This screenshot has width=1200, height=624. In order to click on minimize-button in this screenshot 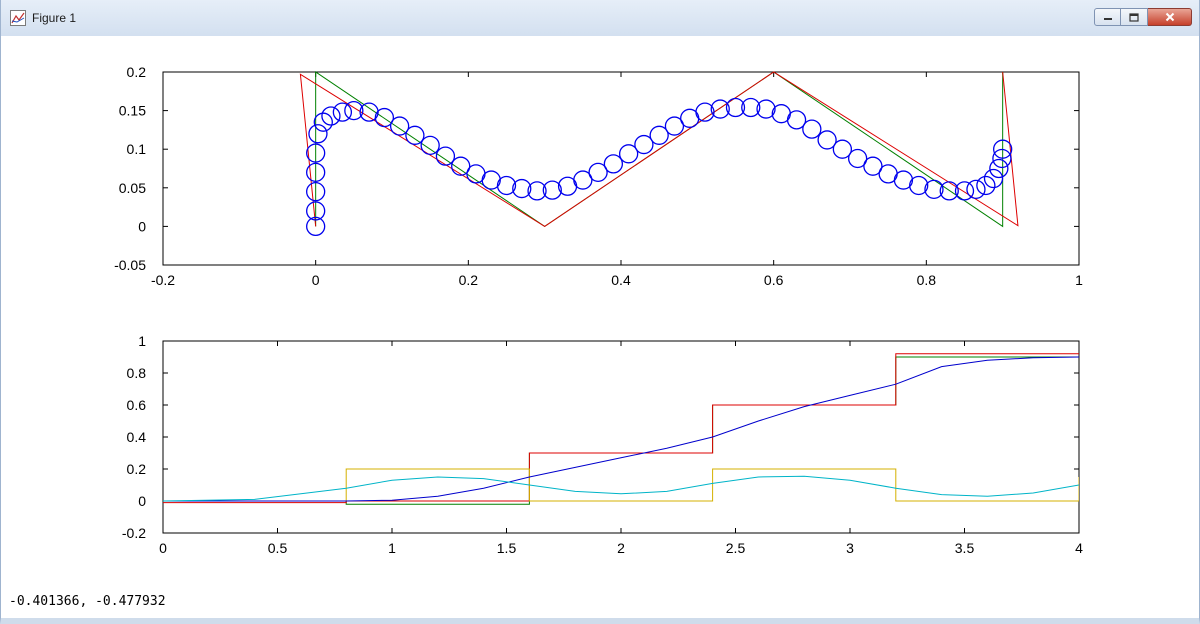, I will do `click(1107, 17)`.